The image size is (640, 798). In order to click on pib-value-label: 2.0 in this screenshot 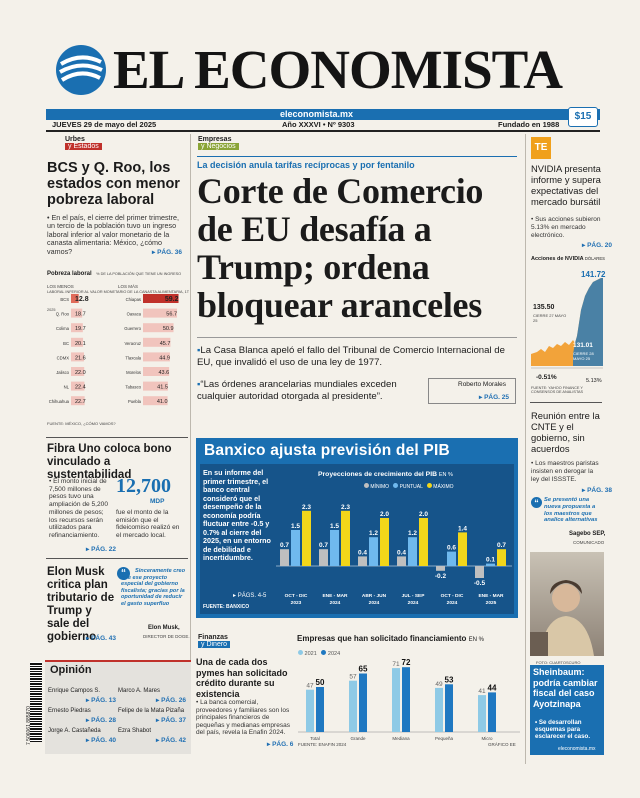, I will do `click(423, 514)`.